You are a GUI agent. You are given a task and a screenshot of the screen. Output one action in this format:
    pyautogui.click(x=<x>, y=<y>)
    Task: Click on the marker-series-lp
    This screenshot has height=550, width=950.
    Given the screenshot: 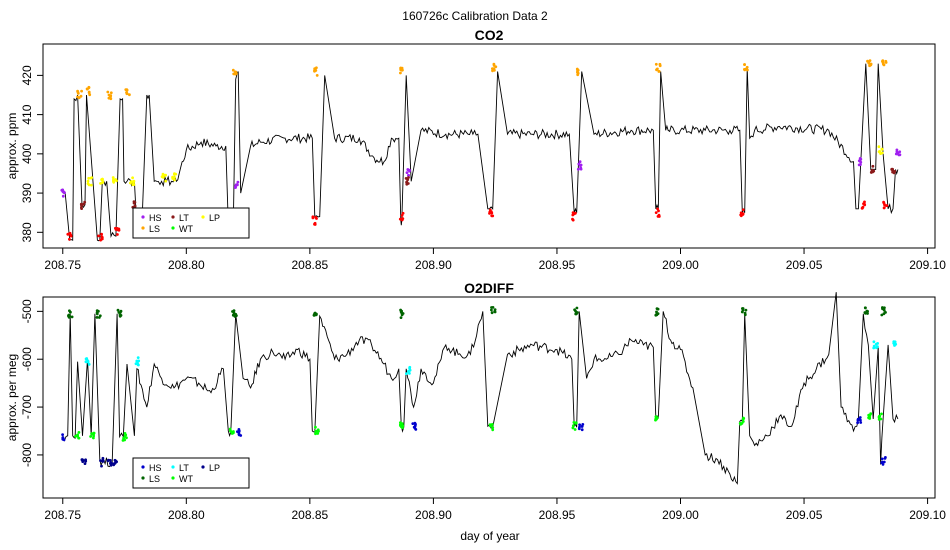 What is the action you would take?
    pyautogui.click(x=99, y=462)
    